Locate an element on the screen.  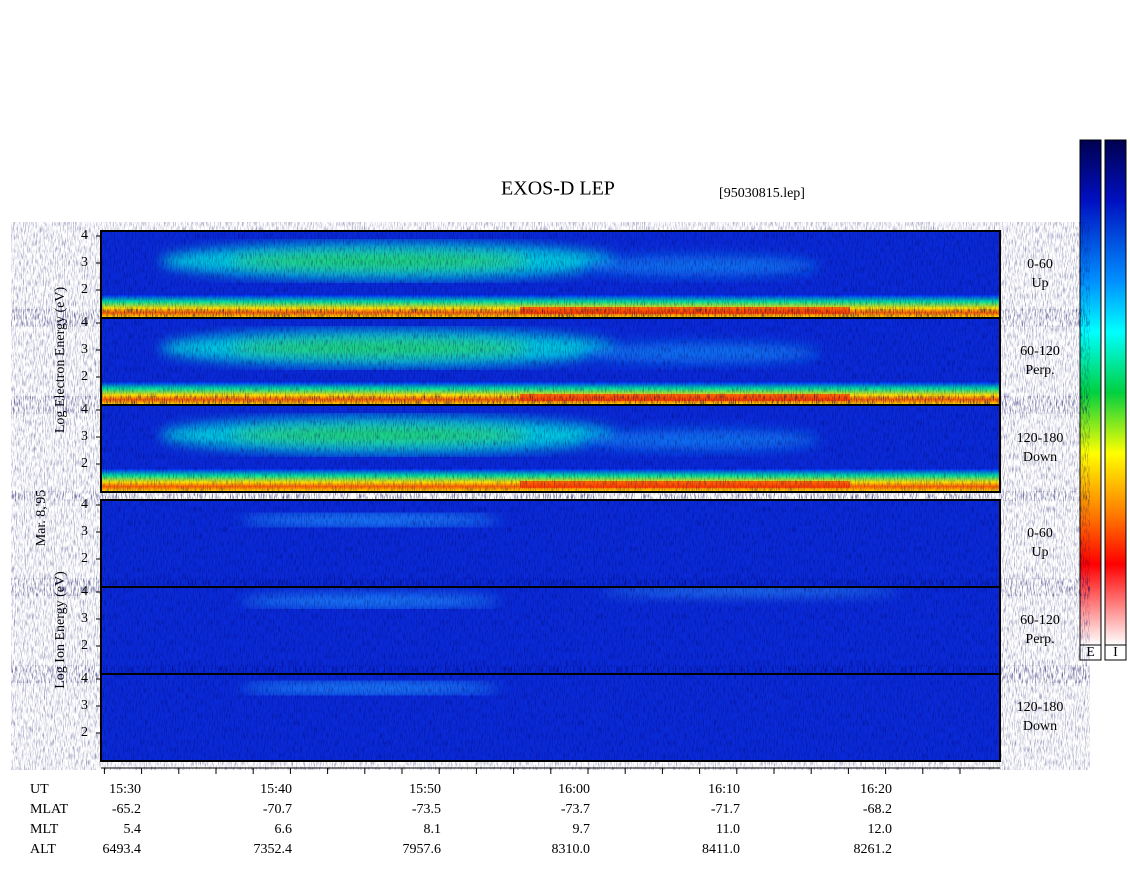
row-label: MLT is located at coordinates (44, 829).